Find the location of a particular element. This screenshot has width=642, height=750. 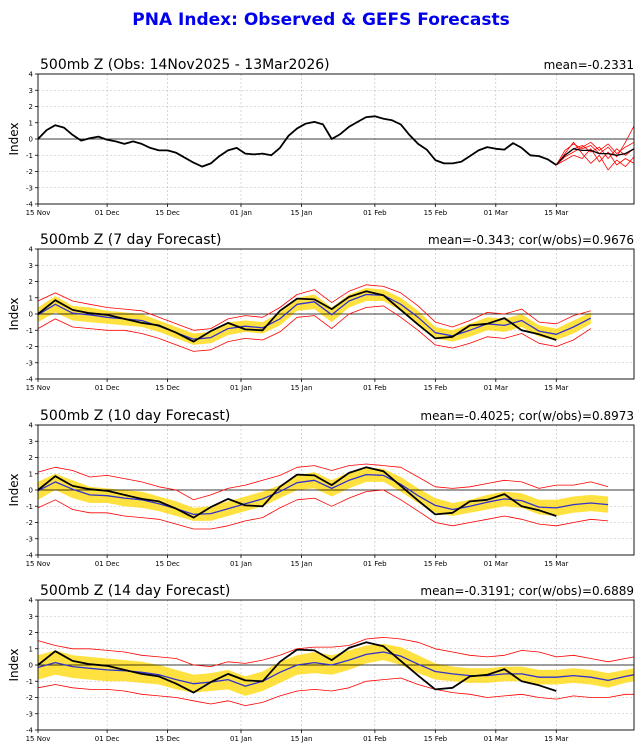

series-line-forecast-mean is located at coordinates (595, 157).